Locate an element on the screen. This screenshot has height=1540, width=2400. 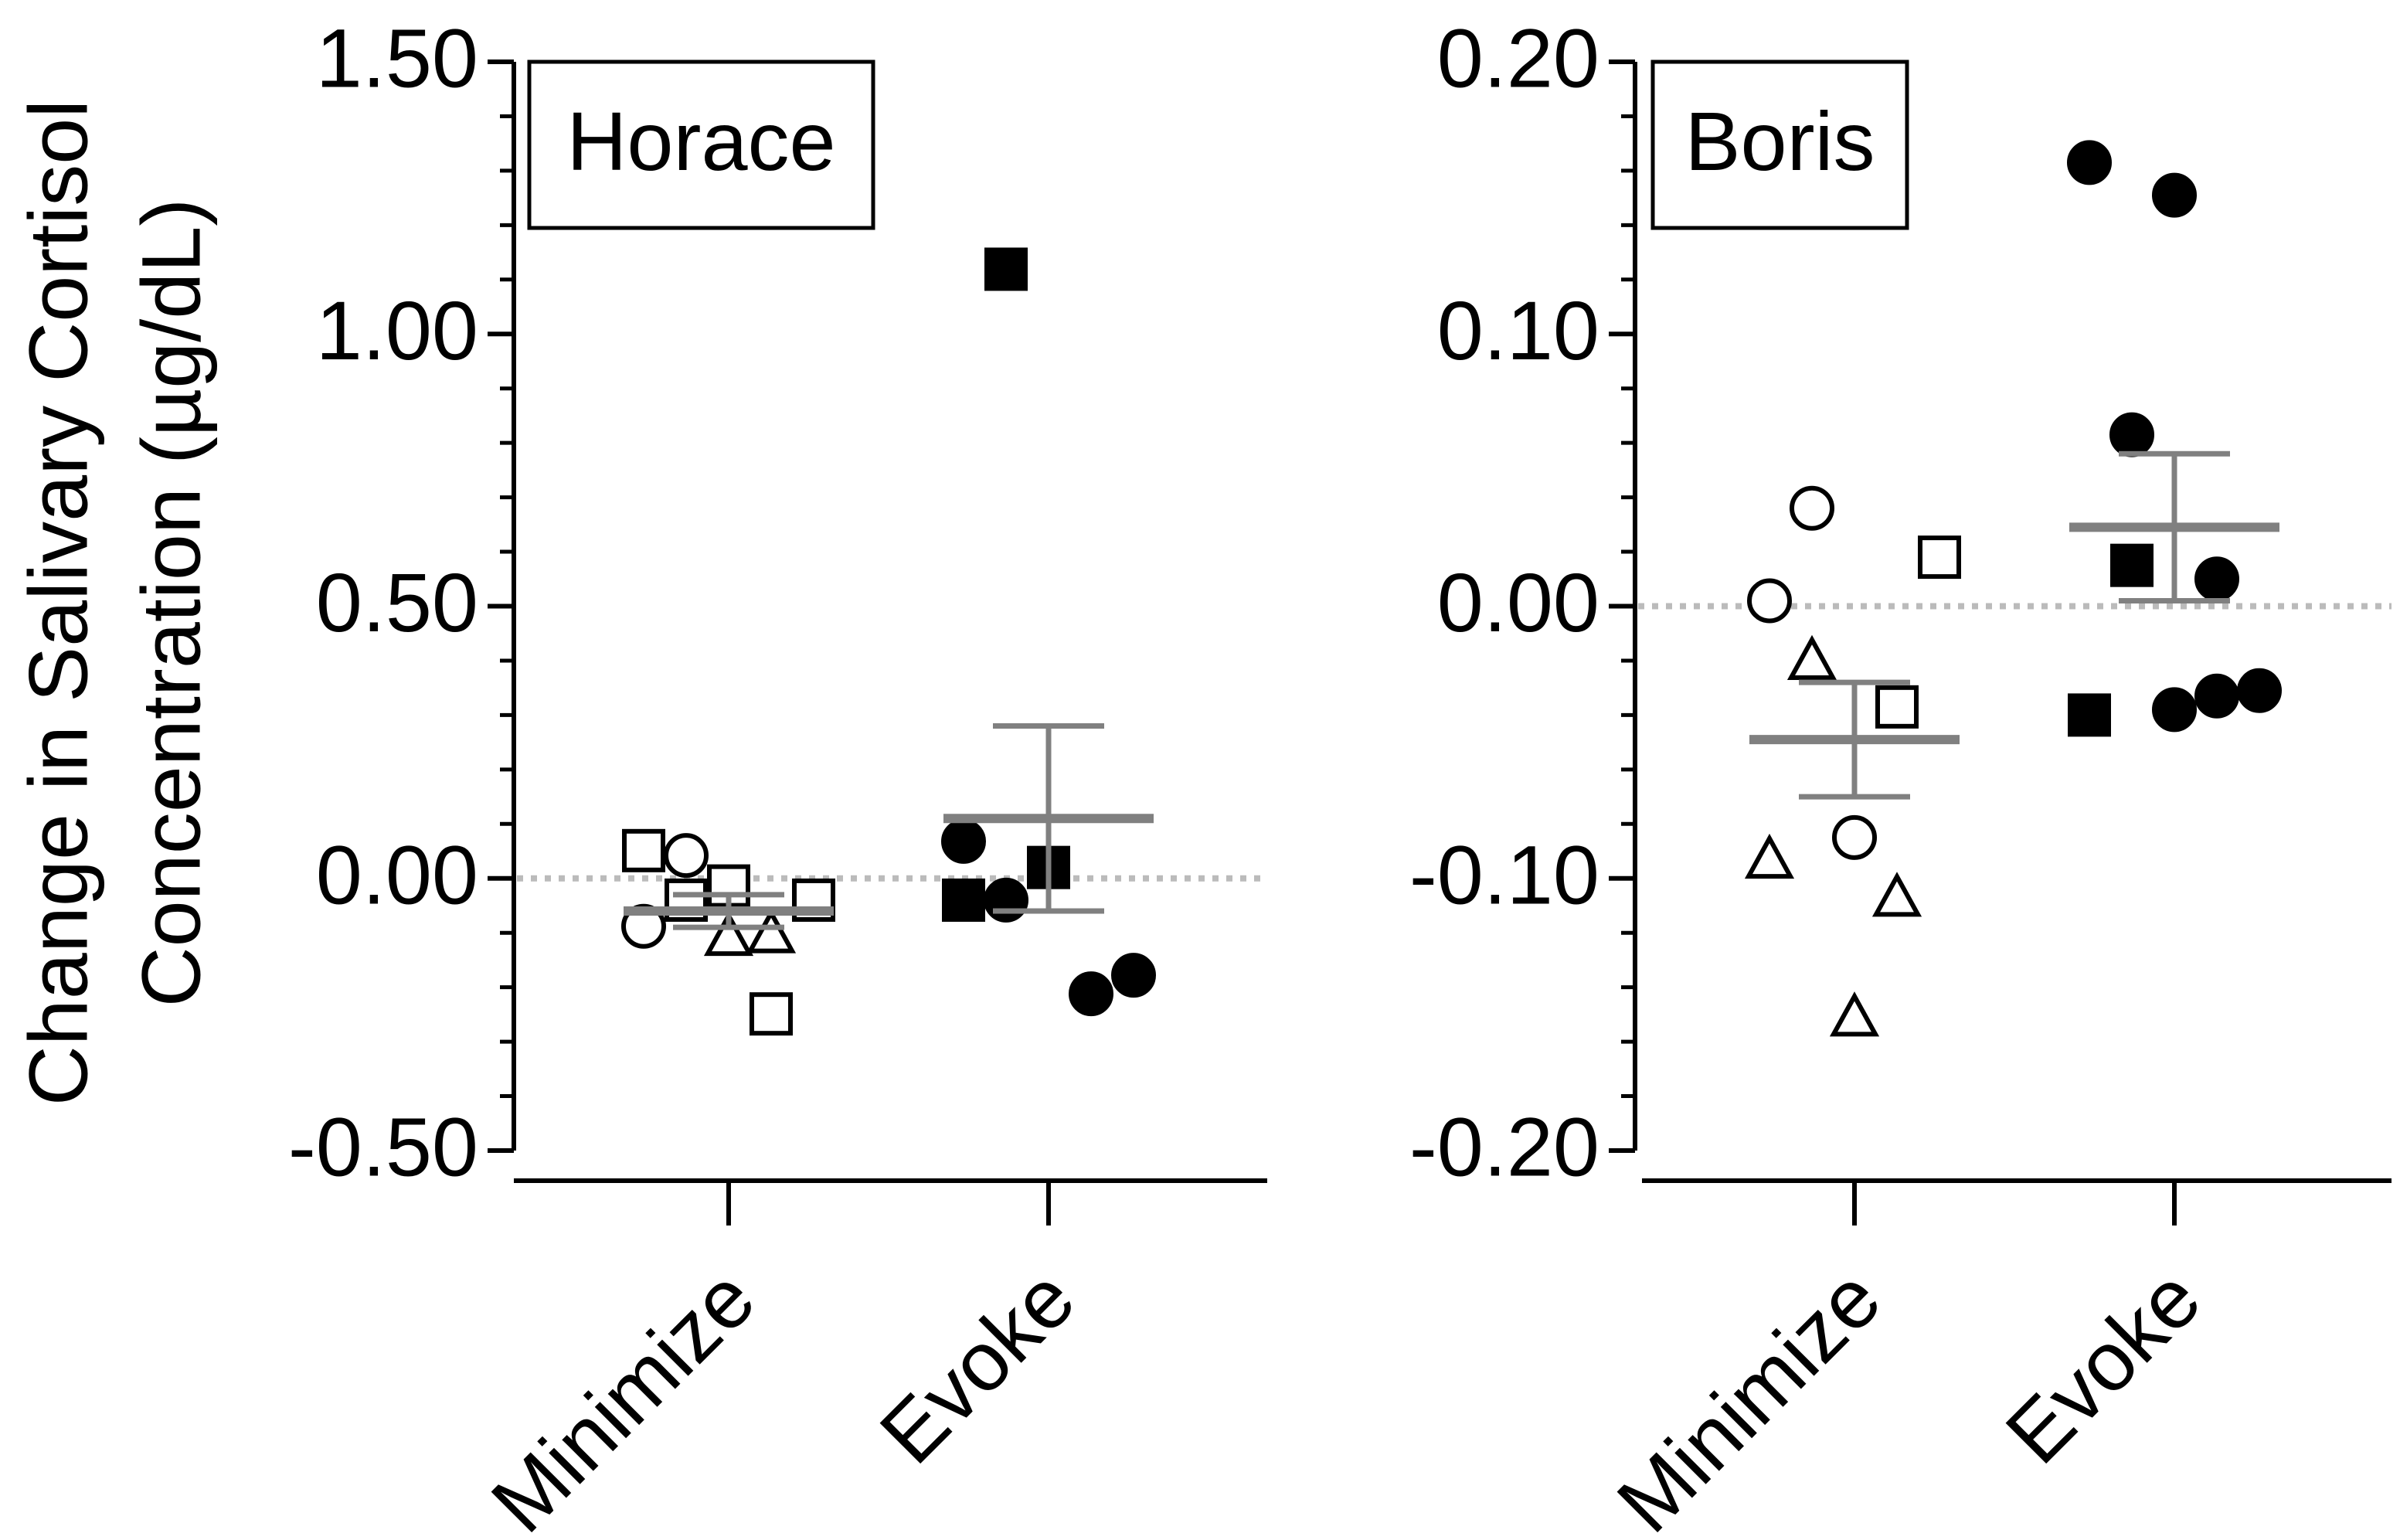
y-tick-label: 0.20 is located at coordinates (1518, 58).